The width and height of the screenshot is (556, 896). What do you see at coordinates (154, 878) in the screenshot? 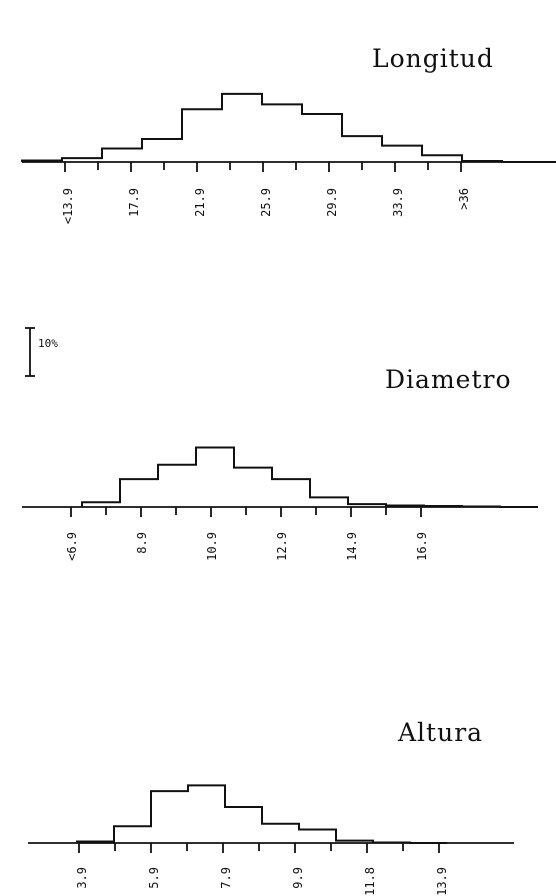
I see `x-tick-label: 5.9` at bounding box center [154, 878].